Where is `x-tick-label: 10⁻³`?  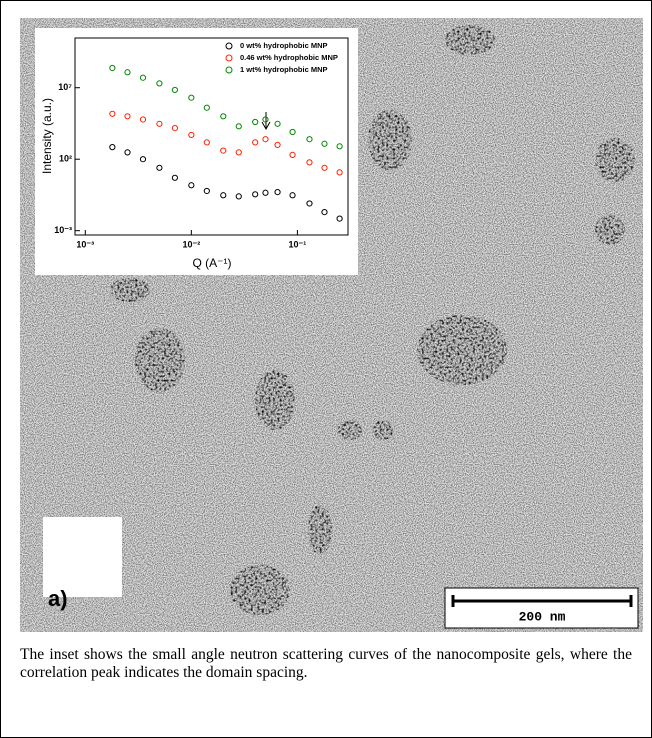 x-tick-label: 10⁻³ is located at coordinates (85, 244).